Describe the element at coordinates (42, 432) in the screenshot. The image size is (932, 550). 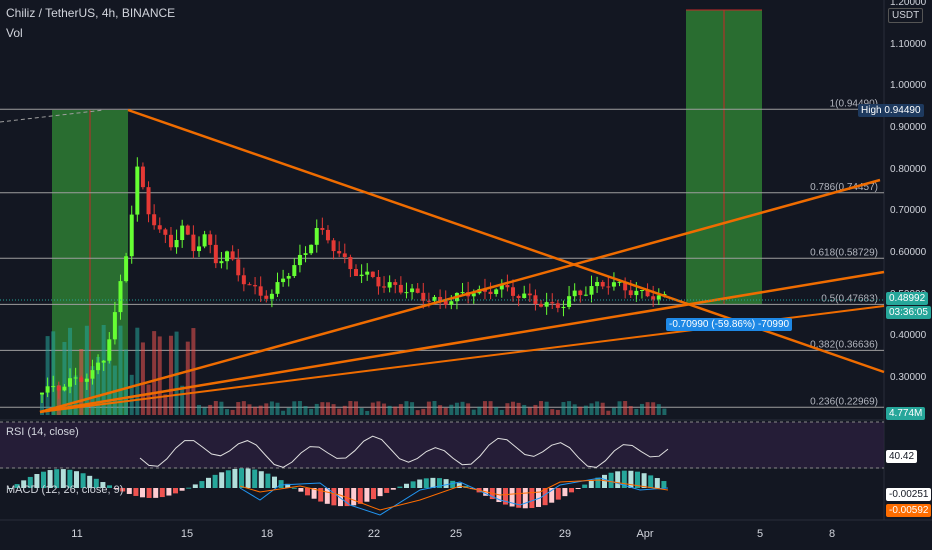
I see `rsi-label: RSI (14, close)` at that location.